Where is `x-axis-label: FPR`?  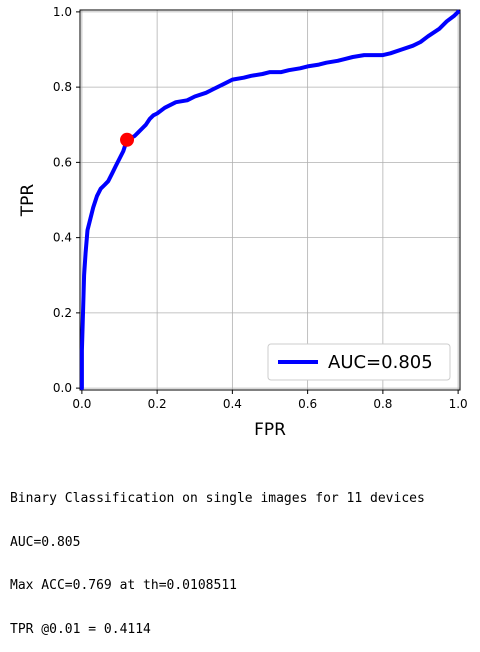 x-axis-label: FPR is located at coordinates (270, 430).